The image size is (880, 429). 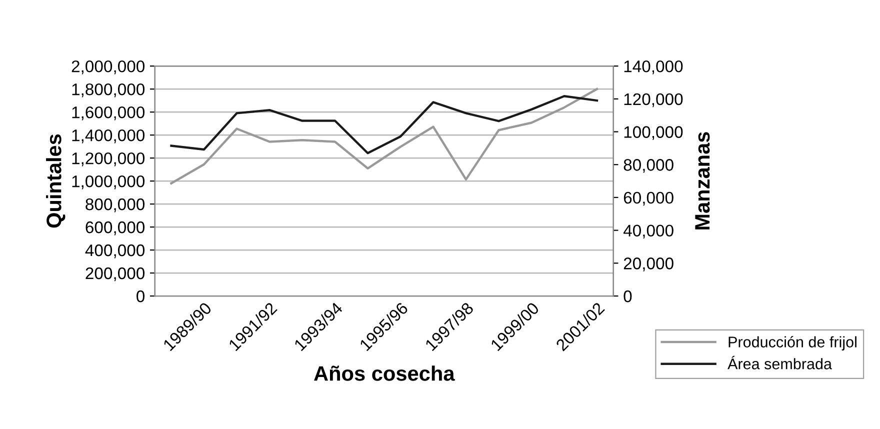 I want to click on y-tick-label: 200,000, so click(x=115, y=274).